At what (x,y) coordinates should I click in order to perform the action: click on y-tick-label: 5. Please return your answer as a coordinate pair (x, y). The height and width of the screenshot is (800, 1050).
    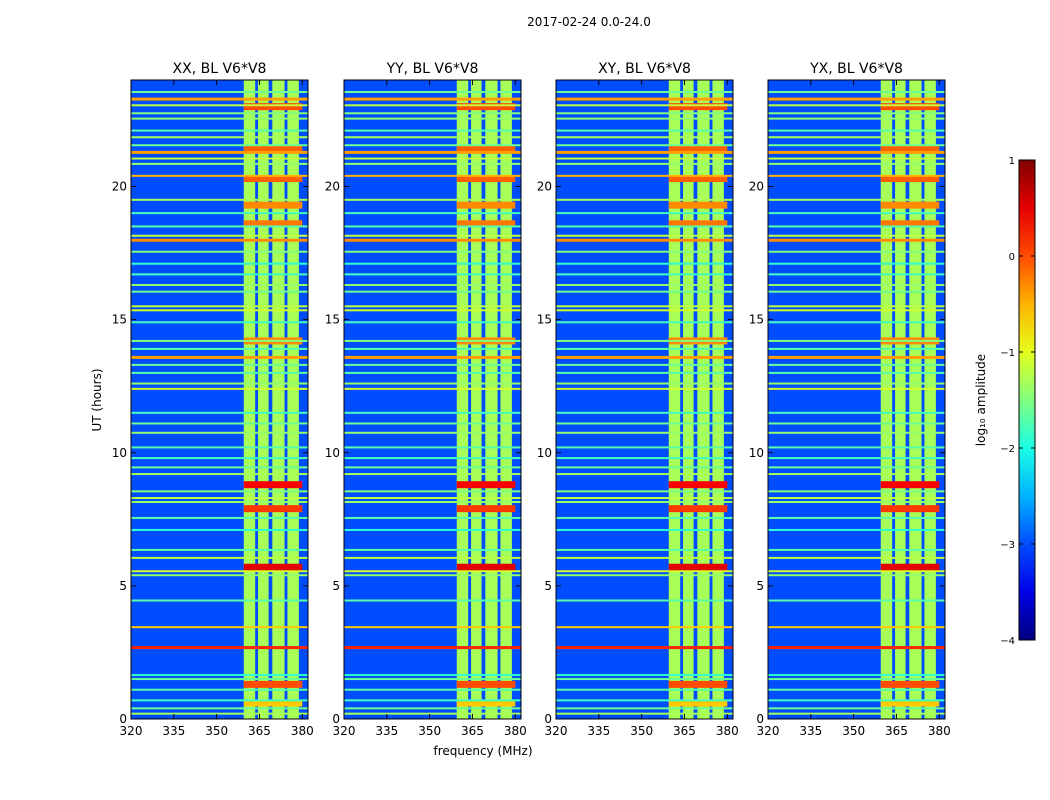
    Looking at the image, I should click on (548, 586).